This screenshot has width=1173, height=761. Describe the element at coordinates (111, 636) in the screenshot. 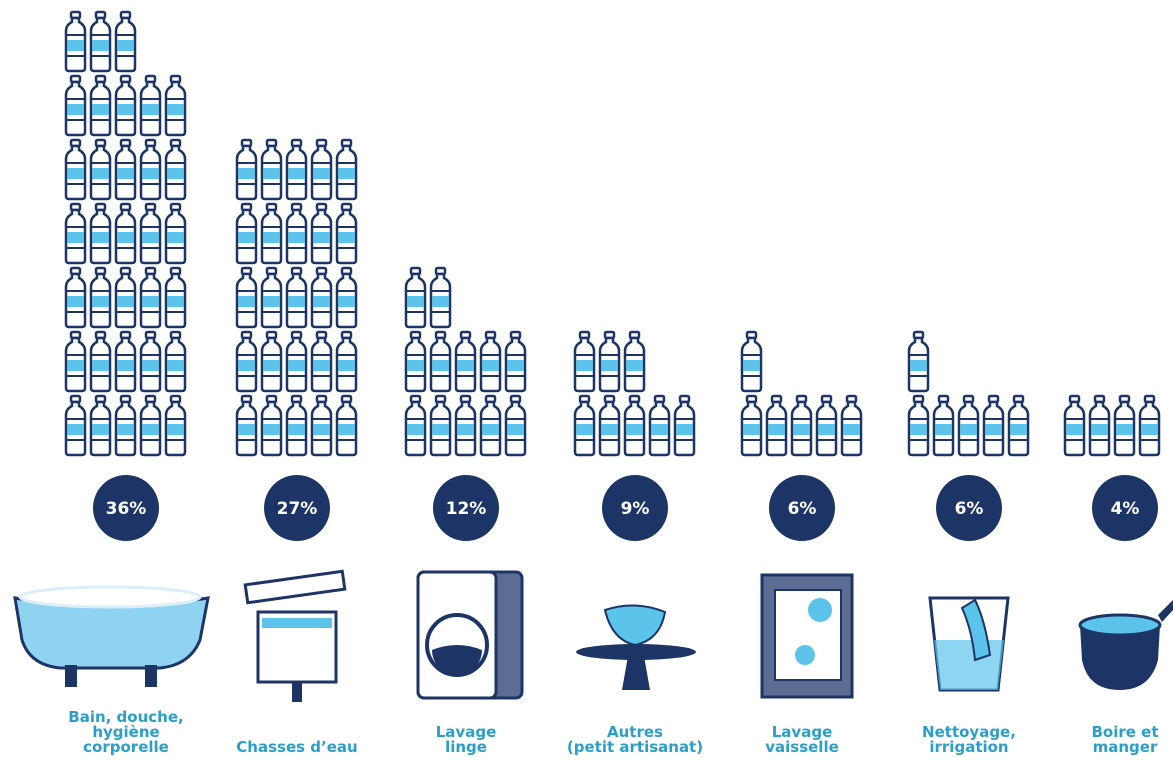

I see `bathtub-icon` at that location.